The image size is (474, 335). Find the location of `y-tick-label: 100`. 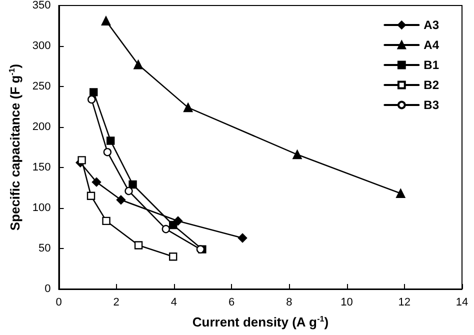

y-tick-label: 100 is located at coordinates (41, 208).